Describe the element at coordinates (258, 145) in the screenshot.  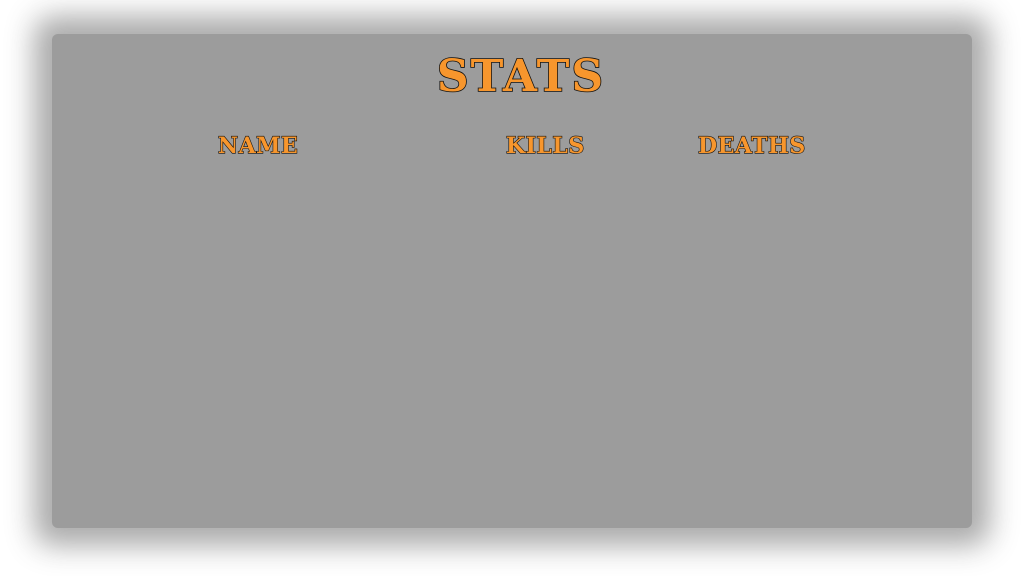
I see `column-header-name: NAME` at that location.